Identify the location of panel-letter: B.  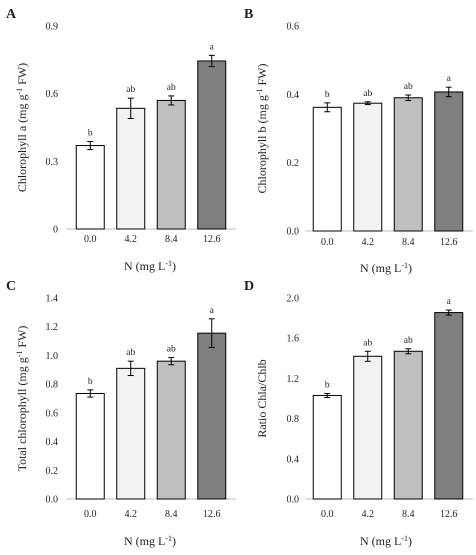
(248, 14).